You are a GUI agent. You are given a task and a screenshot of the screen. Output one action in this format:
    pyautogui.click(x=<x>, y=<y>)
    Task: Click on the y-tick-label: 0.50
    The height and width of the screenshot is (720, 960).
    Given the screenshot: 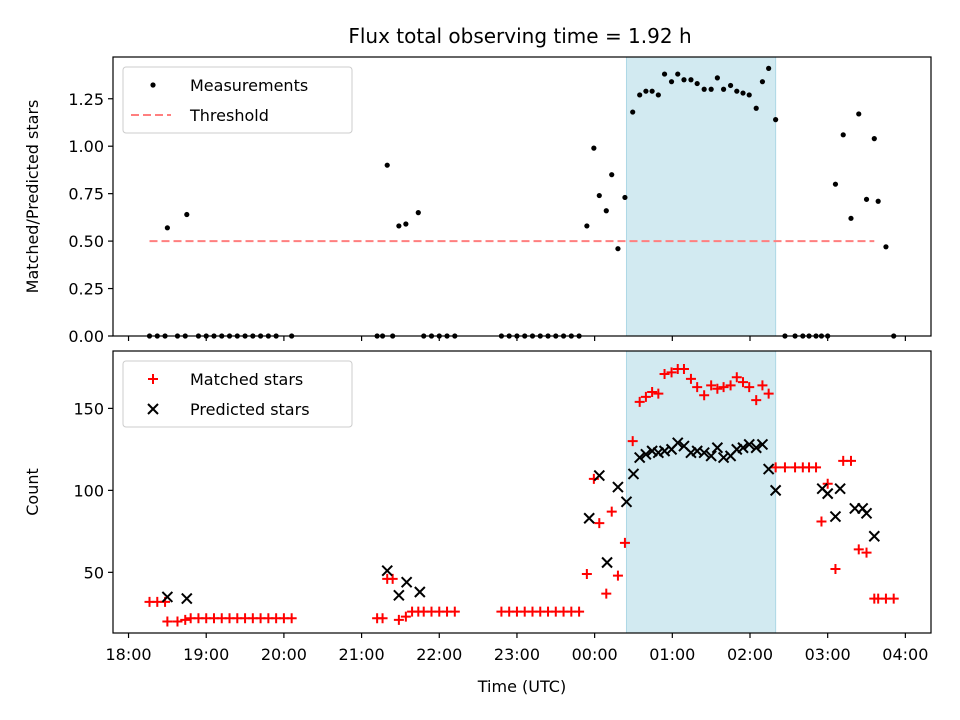 What is the action you would take?
    pyautogui.click(x=86, y=241)
    